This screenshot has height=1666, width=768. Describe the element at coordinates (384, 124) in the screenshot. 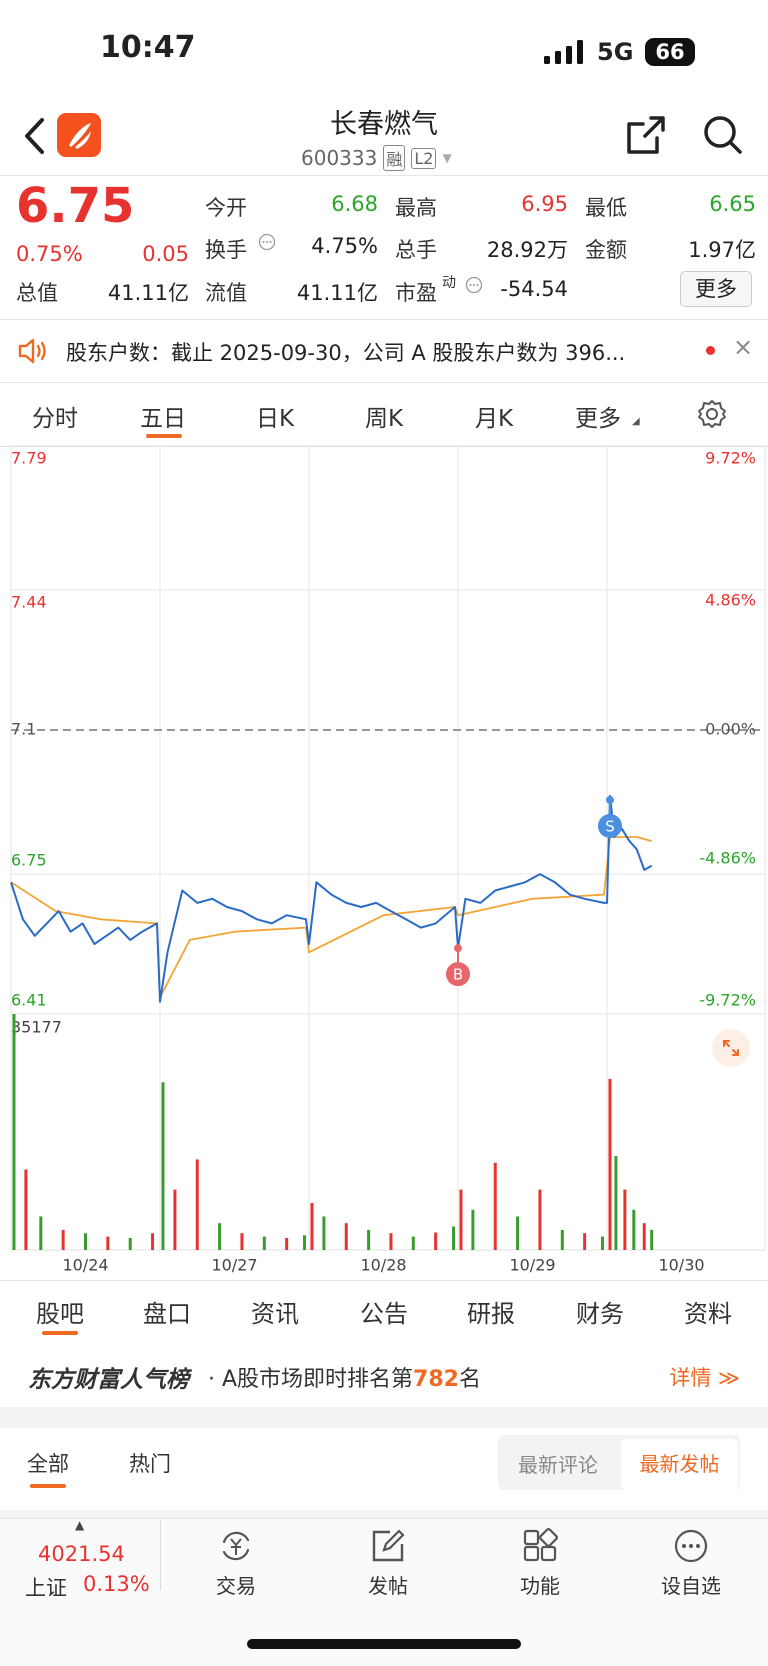

I see `stock-name: 长春燃气` at that location.